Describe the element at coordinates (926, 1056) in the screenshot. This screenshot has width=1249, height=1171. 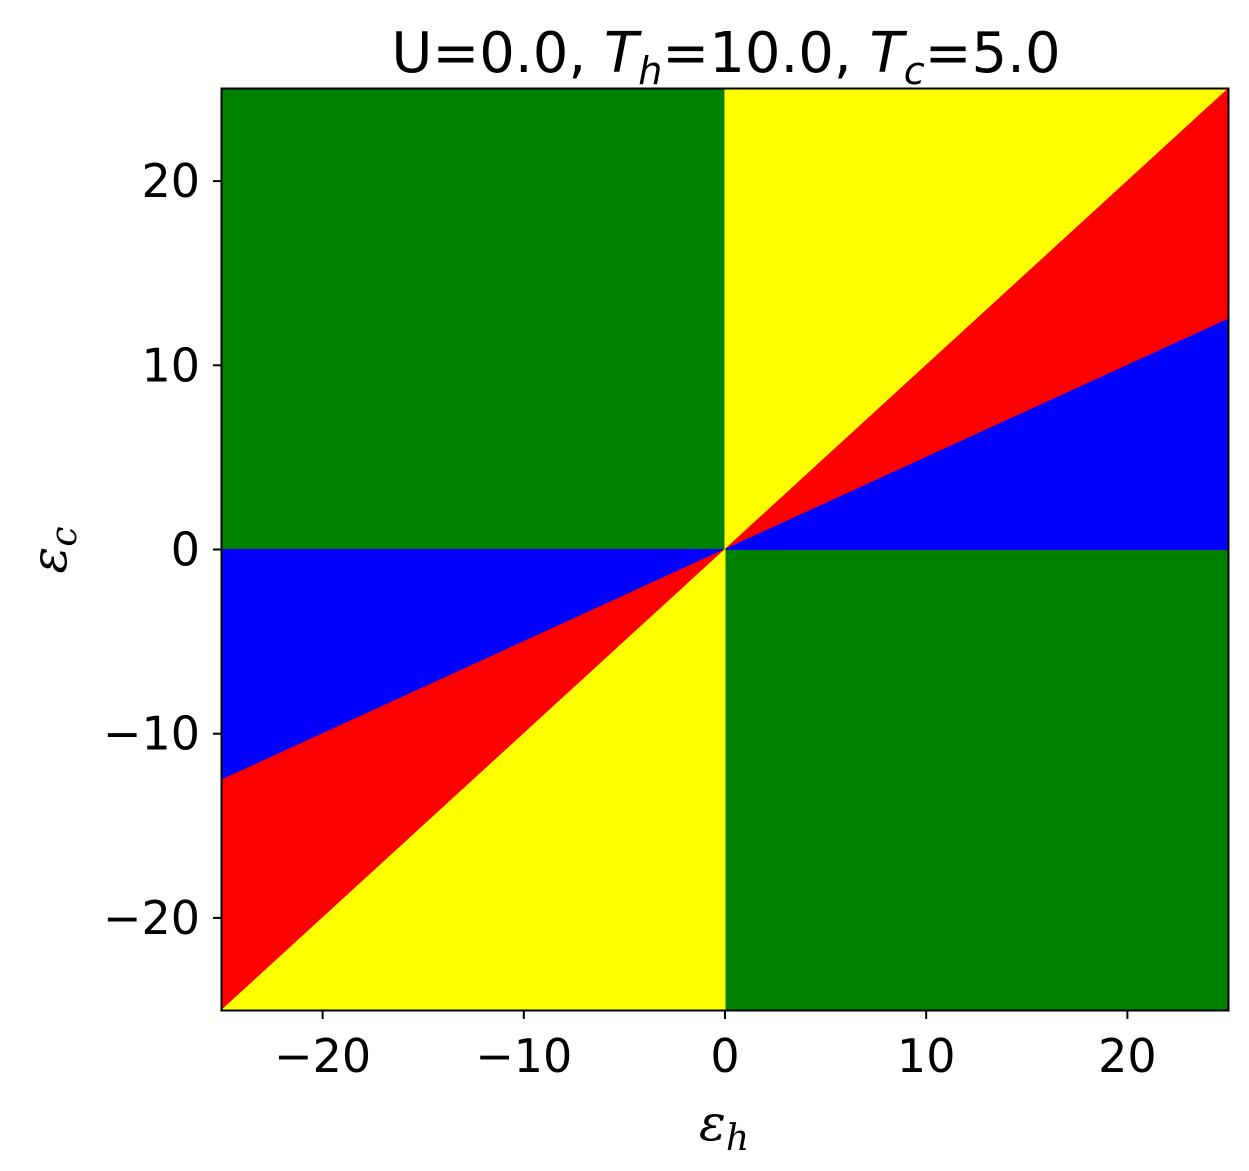
I see `x-tick-label: 10` at that location.